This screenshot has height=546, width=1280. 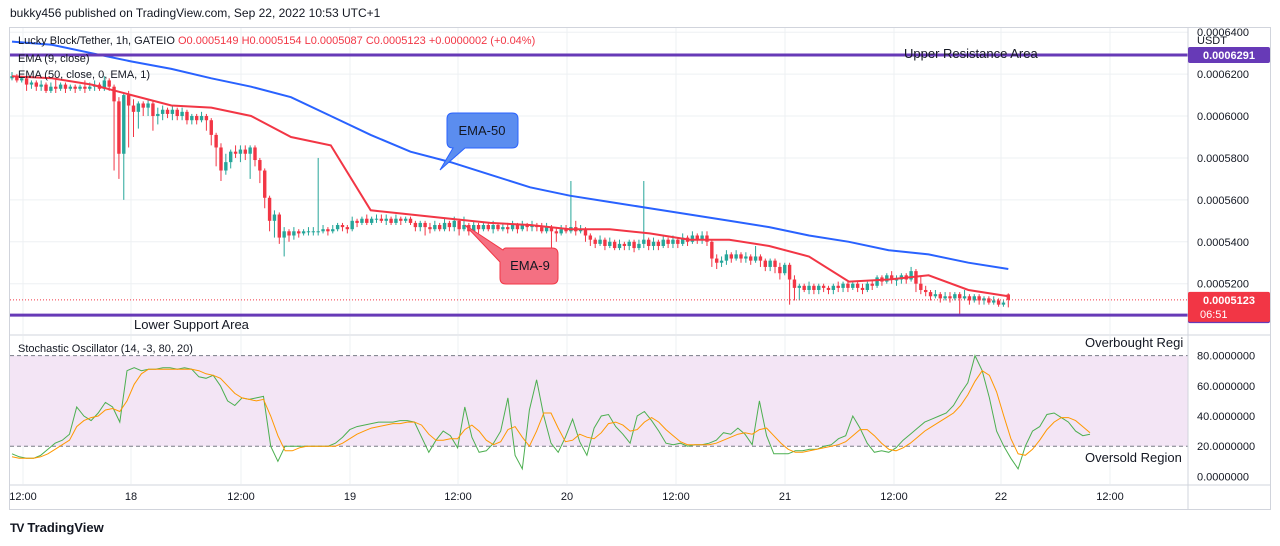 What do you see at coordinates (57, 527) in the screenshot?
I see `tradingview-footer: TV TradingView` at bounding box center [57, 527].